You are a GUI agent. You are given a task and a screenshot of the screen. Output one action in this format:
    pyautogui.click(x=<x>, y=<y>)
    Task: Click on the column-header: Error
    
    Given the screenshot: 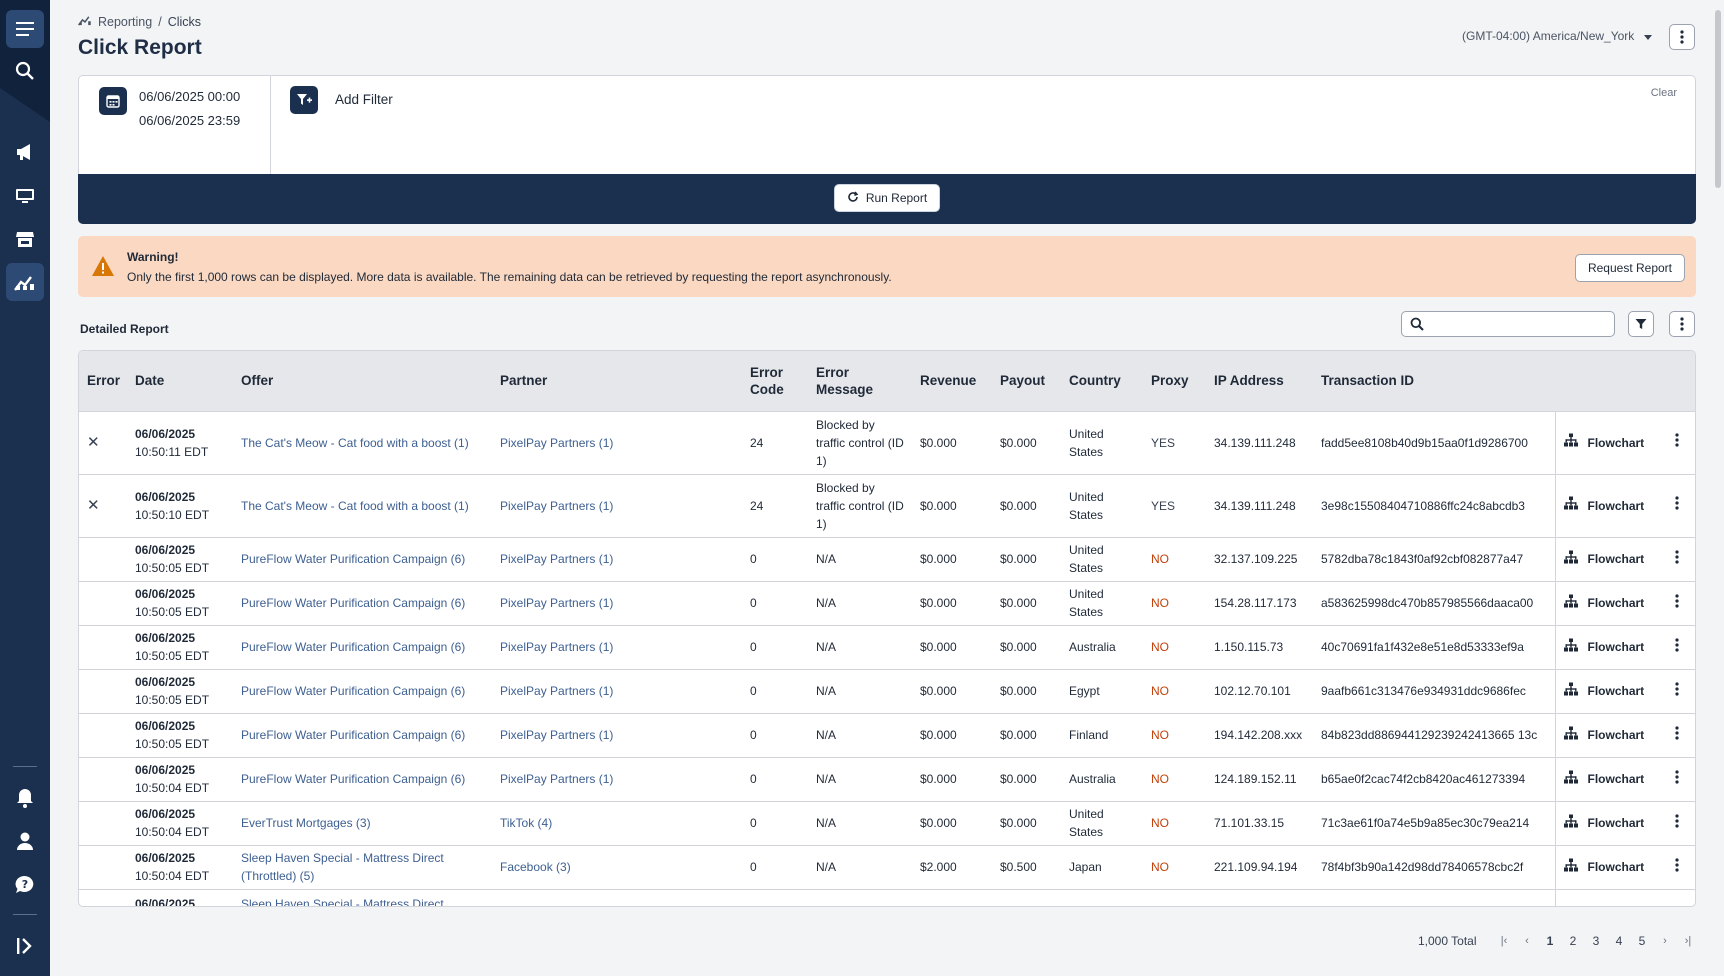 What is the action you would take?
    pyautogui.click(x=104, y=381)
    